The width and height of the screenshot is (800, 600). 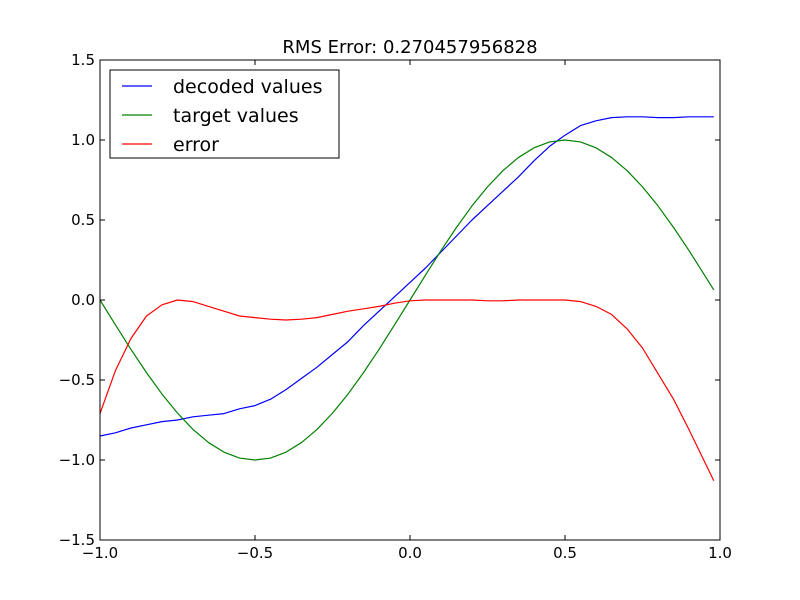 I want to click on y-tick-label: 1.0, so click(x=83, y=140).